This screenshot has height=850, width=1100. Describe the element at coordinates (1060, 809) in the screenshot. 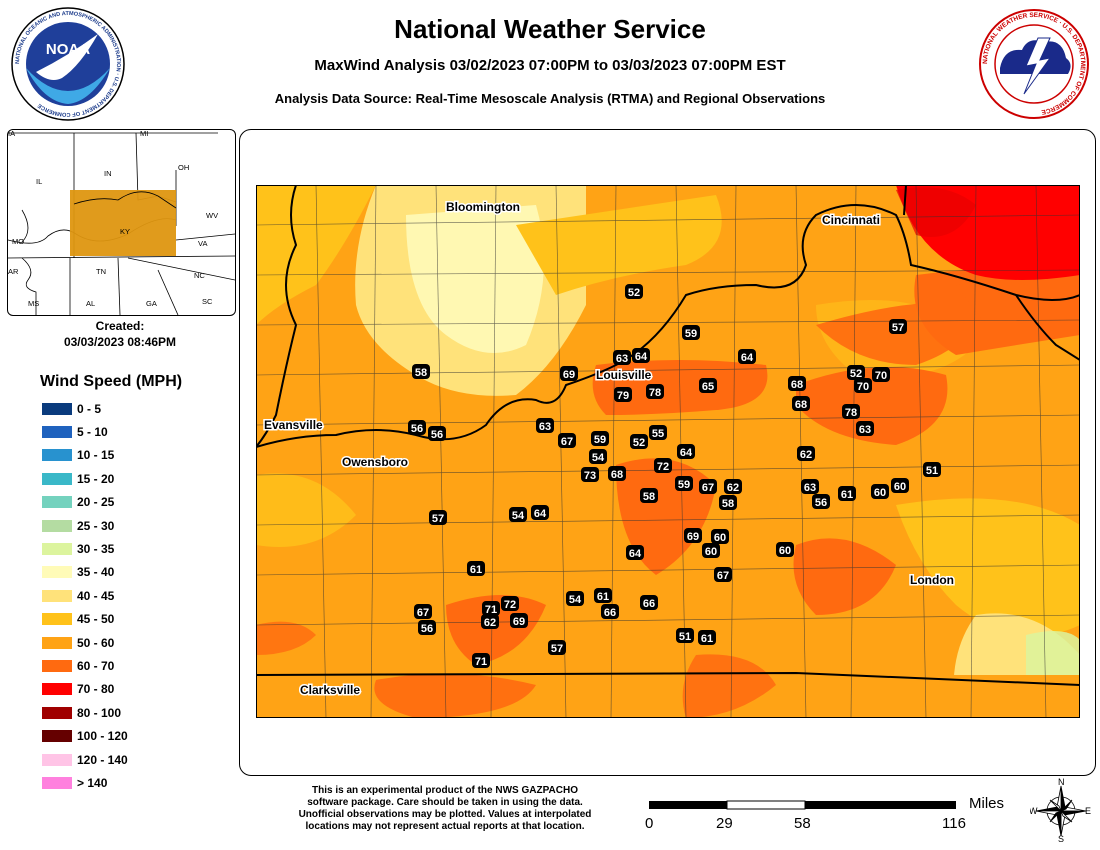

I see `compass-rose-icon: N S E W` at that location.